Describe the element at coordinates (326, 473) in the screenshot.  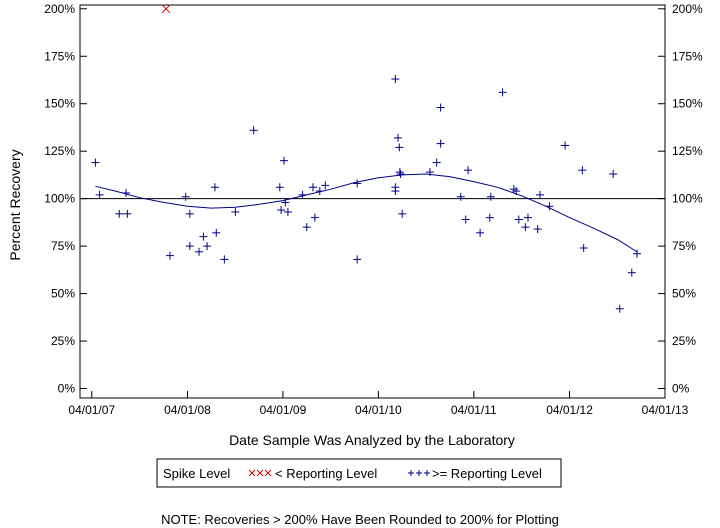
I see `legend-label-below: < Reporting Level` at that location.